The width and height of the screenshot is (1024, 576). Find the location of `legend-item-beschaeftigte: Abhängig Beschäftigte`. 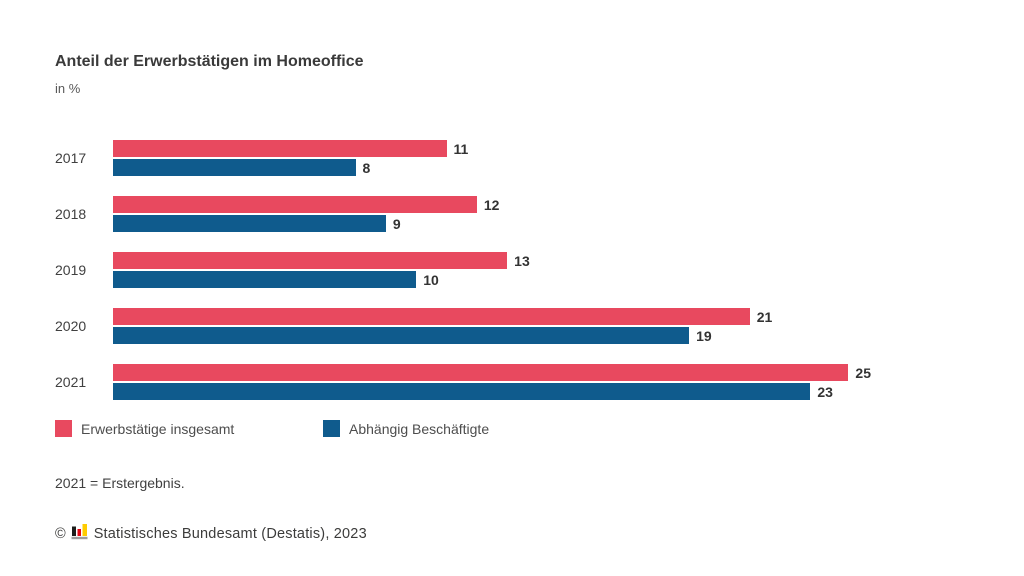

legend-item-beschaeftigte: Abhängig Beschäftigte is located at coordinates (406, 428).